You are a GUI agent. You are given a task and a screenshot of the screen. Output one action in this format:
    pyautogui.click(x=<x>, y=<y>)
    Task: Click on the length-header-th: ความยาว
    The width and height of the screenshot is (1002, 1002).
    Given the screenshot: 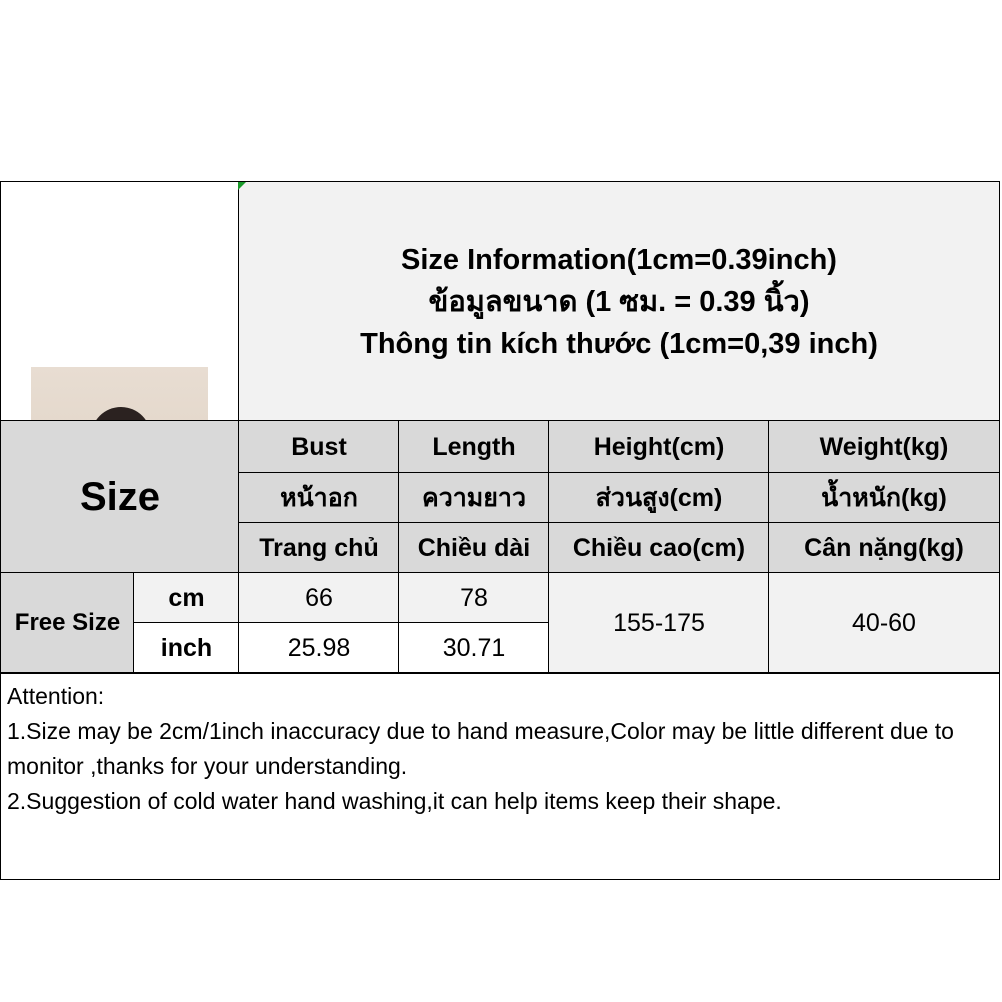 What is the action you would take?
    pyautogui.click(x=474, y=498)
    